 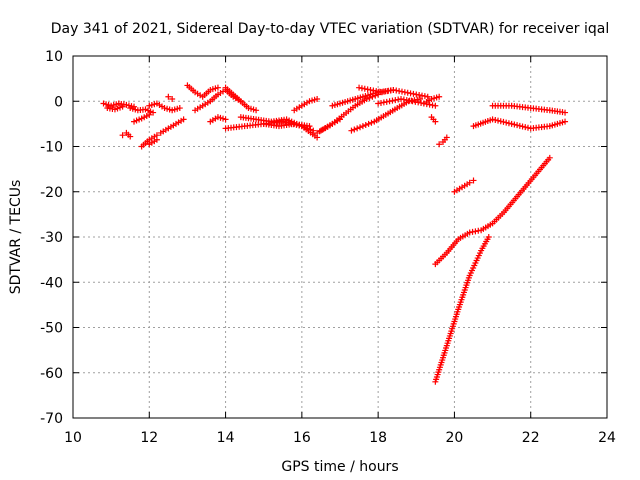 What do you see at coordinates (51, 148) in the screenshot?
I see `y-tick-label: -10` at bounding box center [51, 148].